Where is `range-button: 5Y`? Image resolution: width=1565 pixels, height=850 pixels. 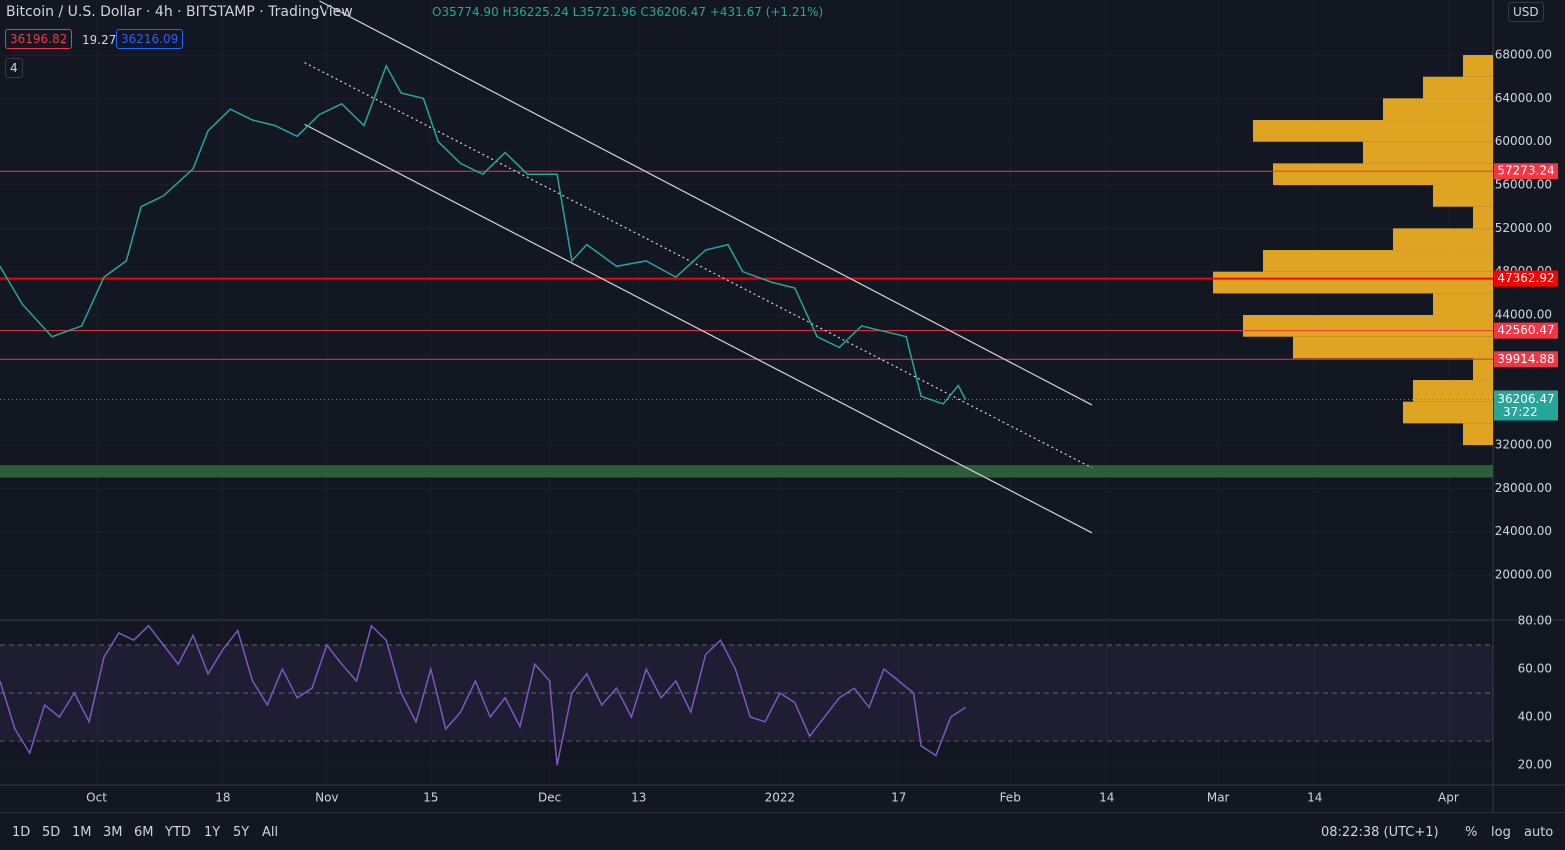
range-button: 5Y is located at coordinates (241, 832).